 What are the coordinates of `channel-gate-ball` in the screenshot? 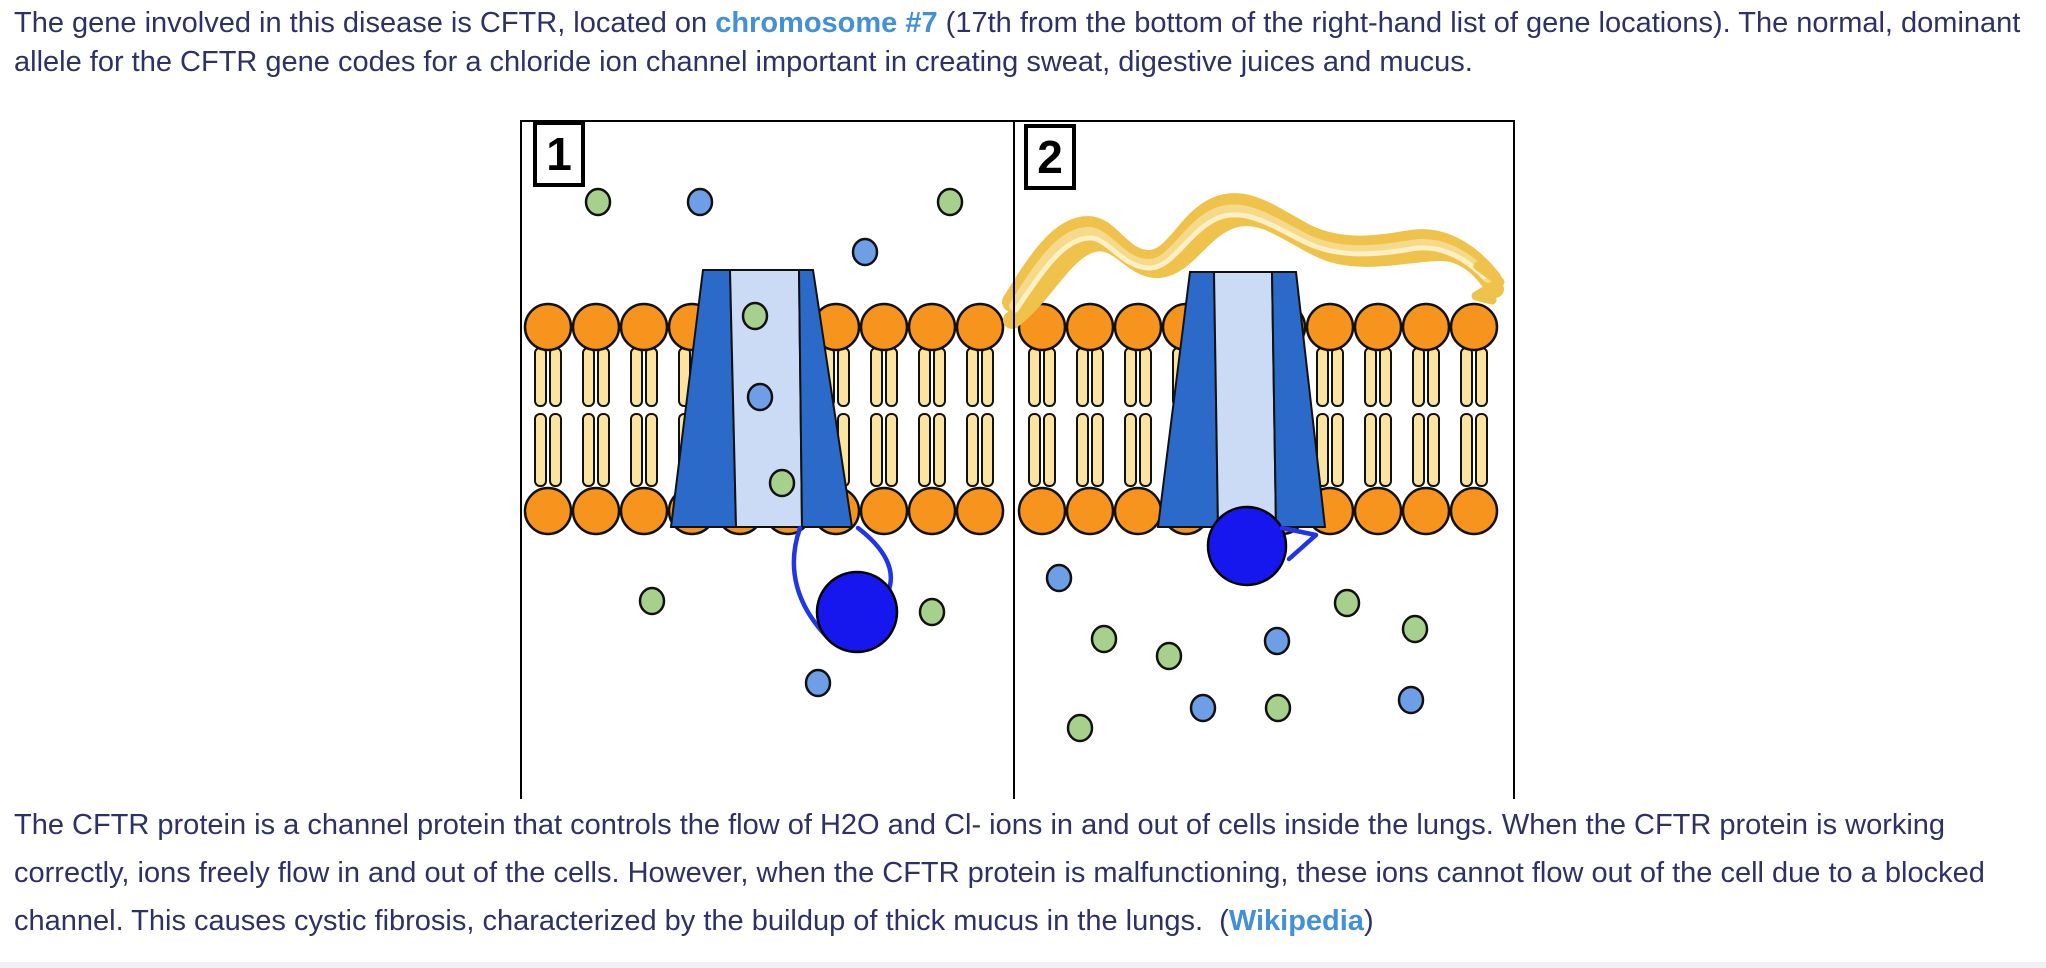 It's located at (857, 612).